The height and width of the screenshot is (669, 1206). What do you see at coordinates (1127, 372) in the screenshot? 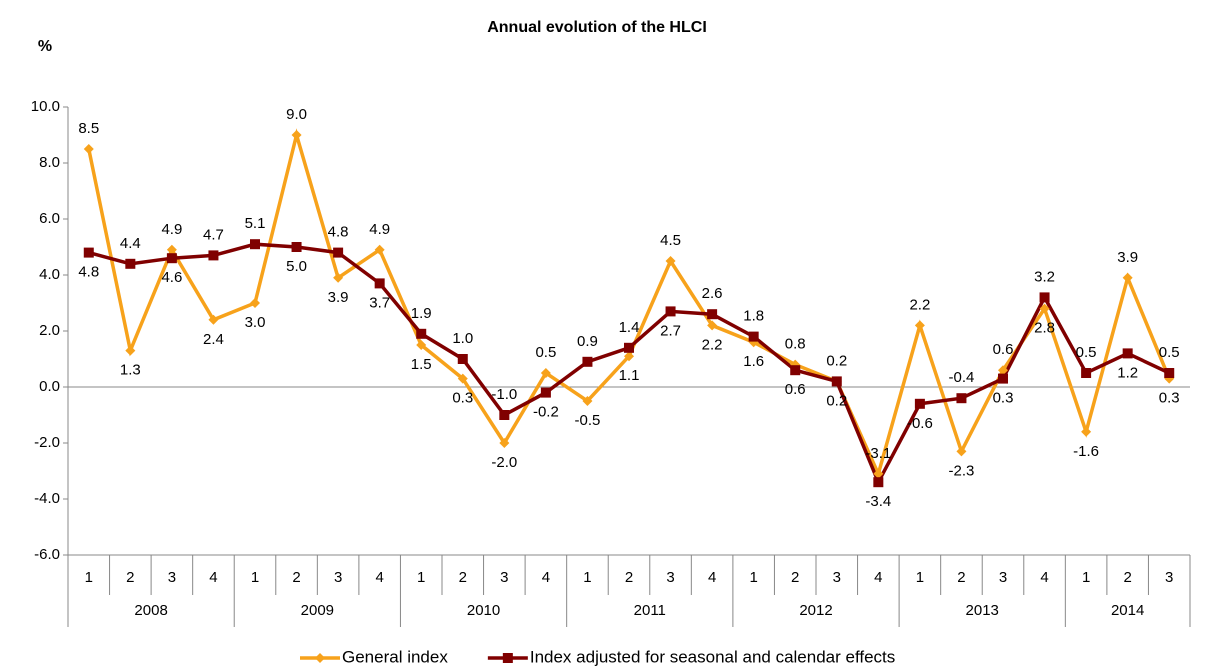
I see `data-label: 1.2` at bounding box center [1127, 372].